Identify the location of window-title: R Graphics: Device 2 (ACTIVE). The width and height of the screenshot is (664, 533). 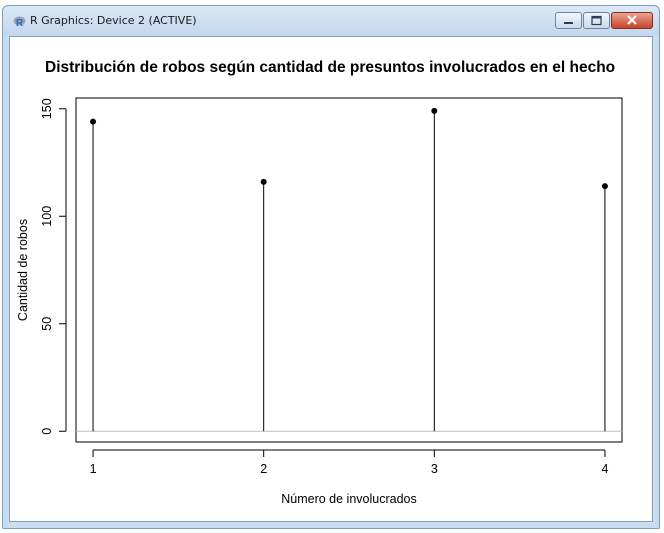
(113, 20).